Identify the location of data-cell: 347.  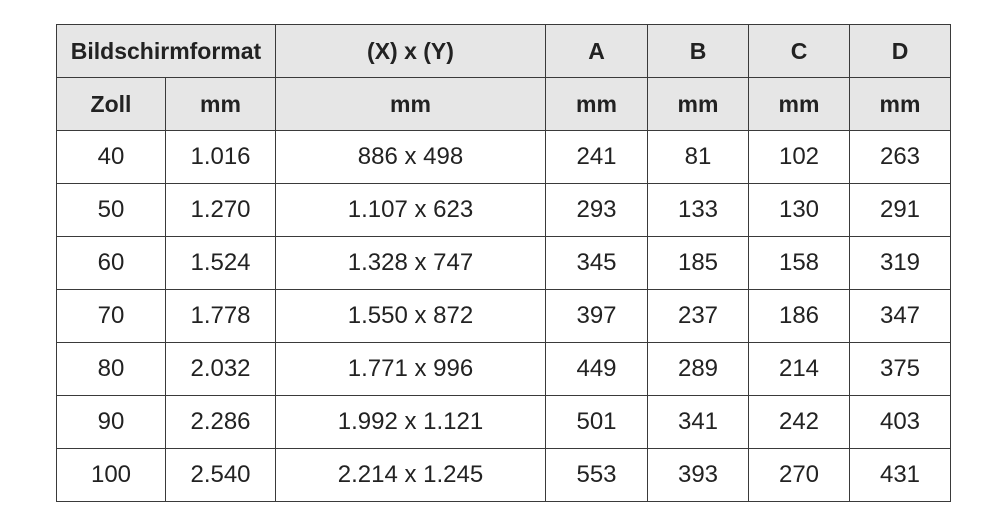
(900, 316).